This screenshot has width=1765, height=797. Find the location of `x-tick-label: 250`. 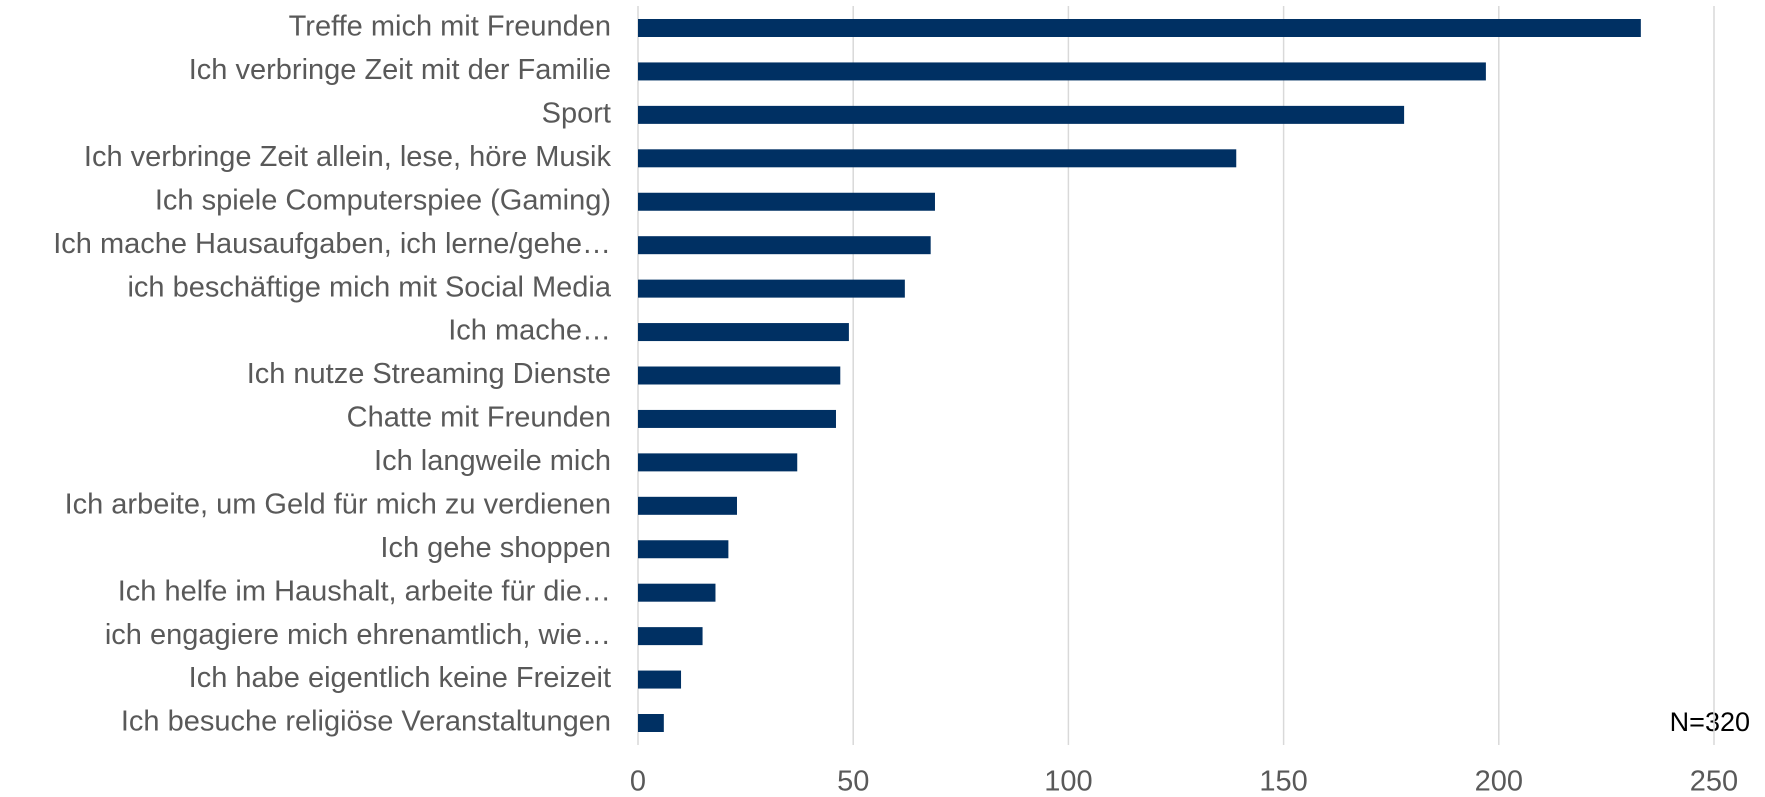

x-tick-label: 250 is located at coordinates (1714, 781).